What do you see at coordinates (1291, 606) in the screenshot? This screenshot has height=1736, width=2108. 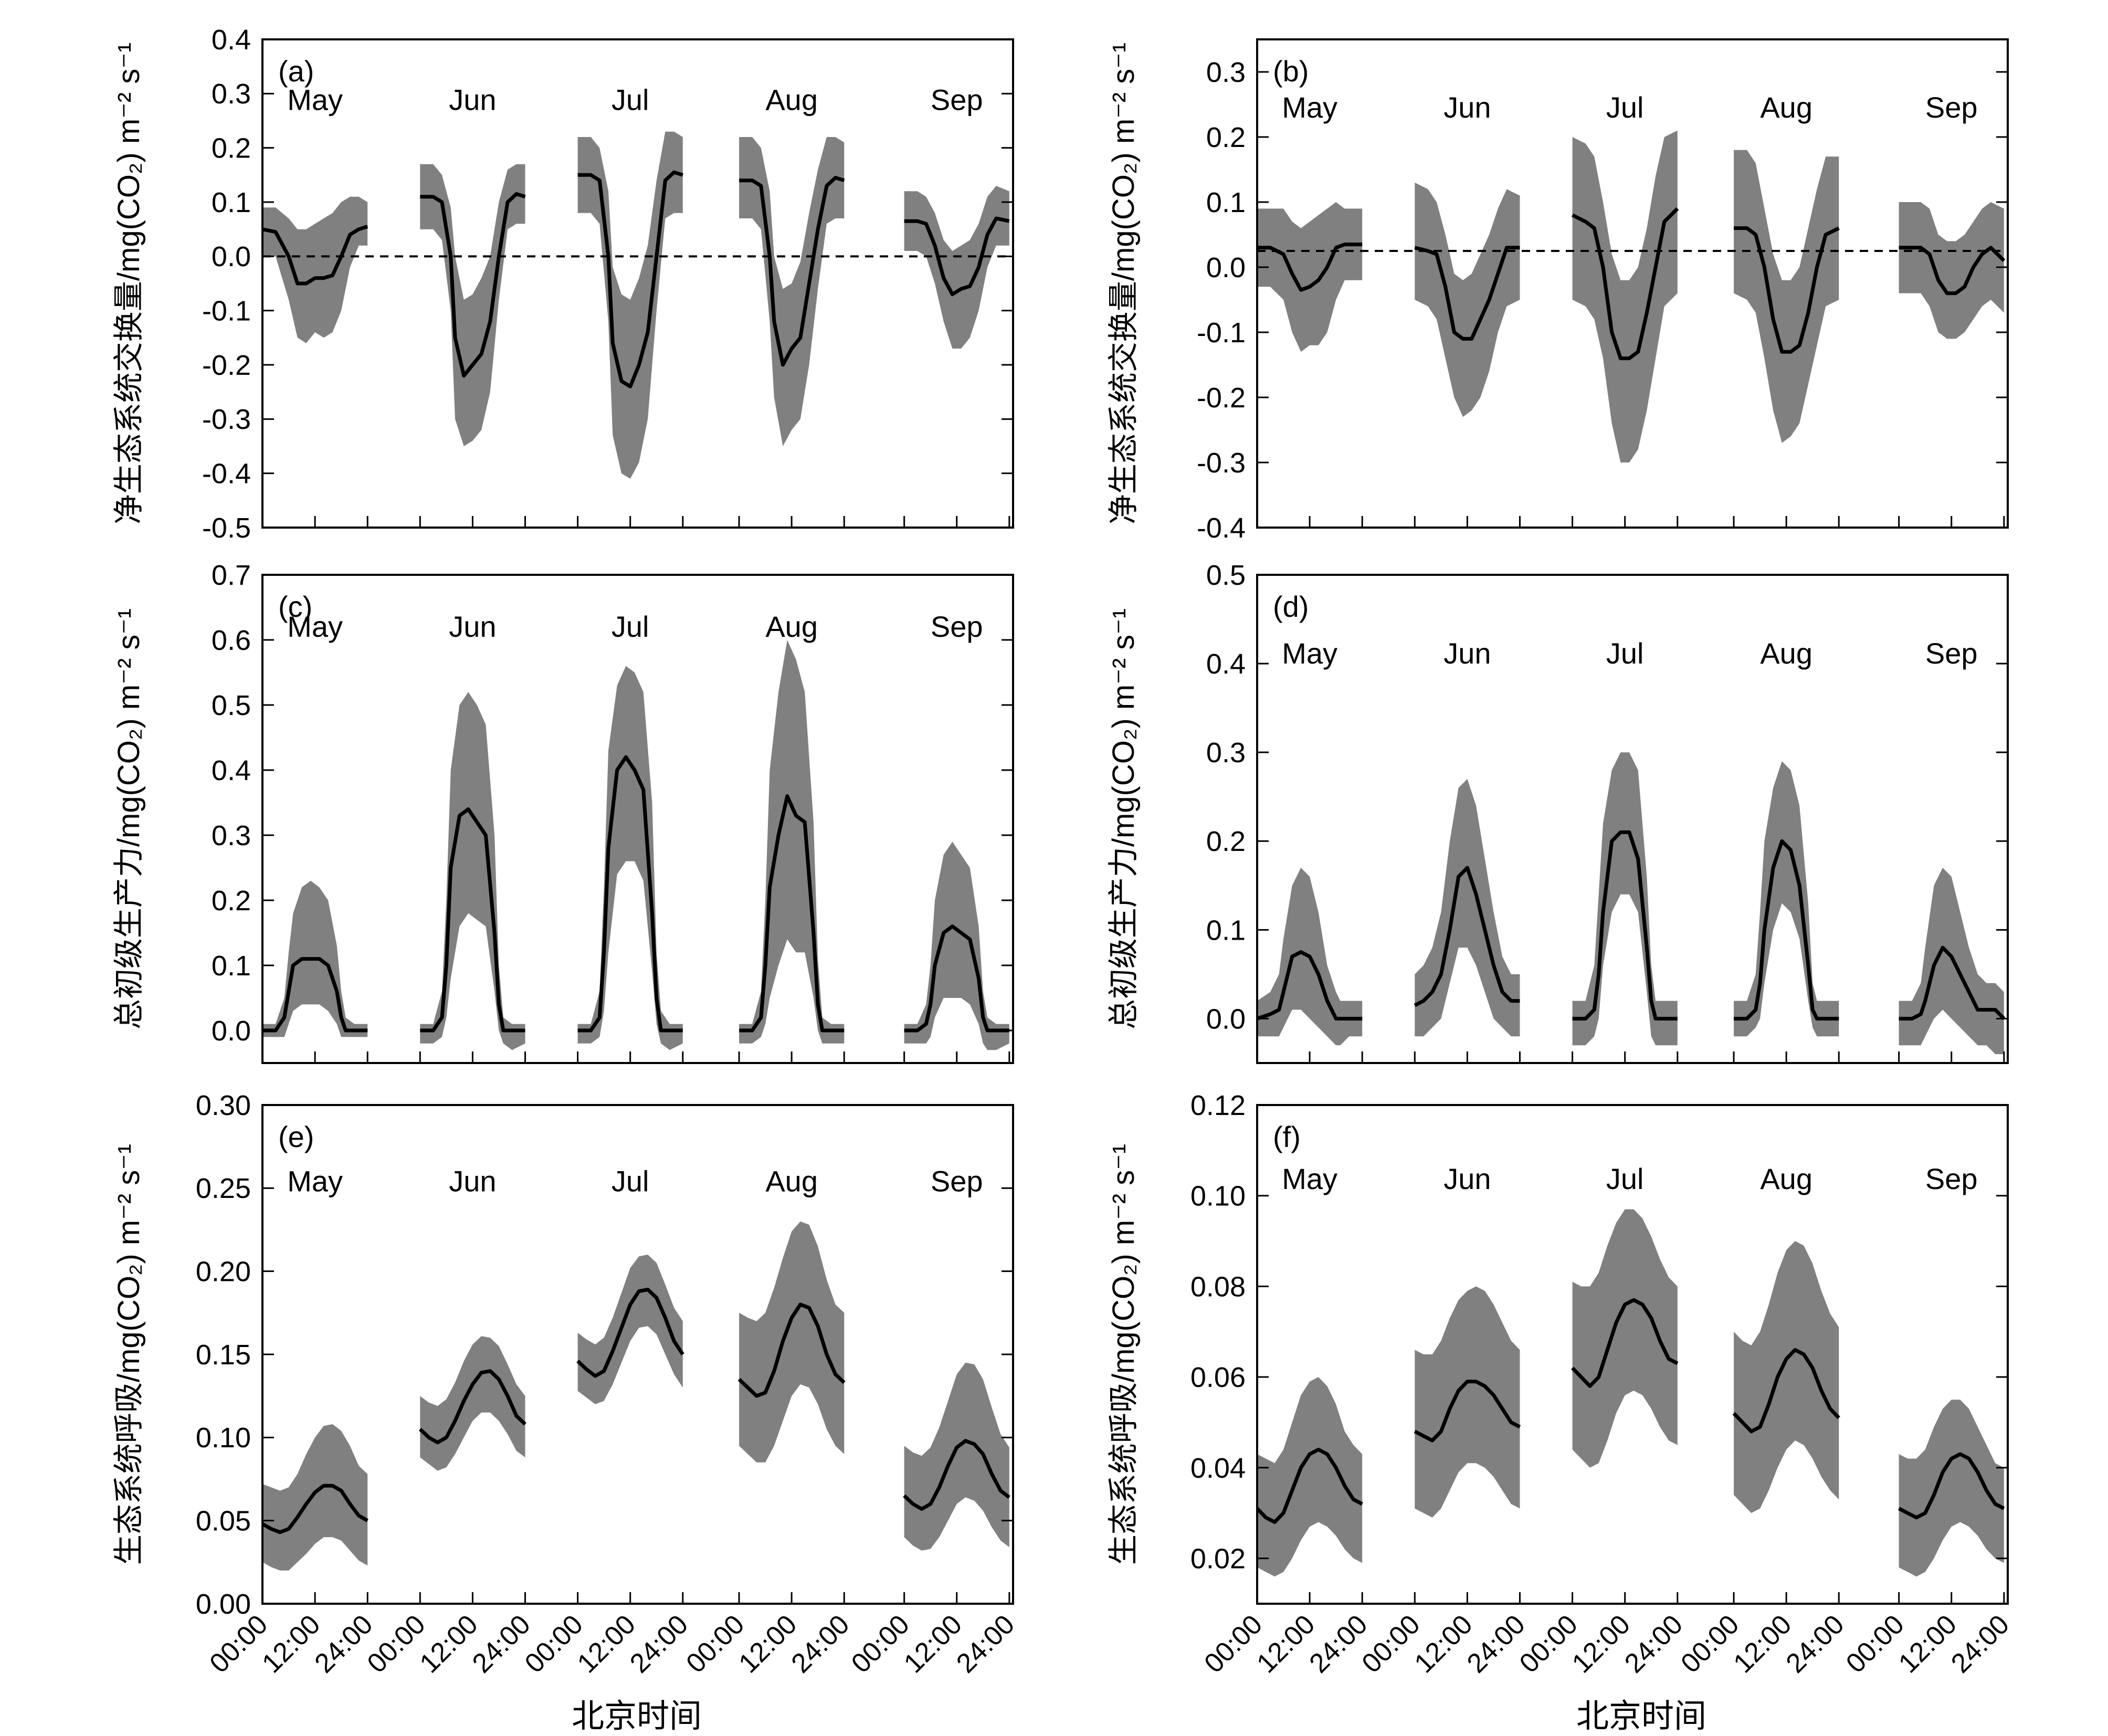 I see `panel-label: (d)` at bounding box center [1291, 606].